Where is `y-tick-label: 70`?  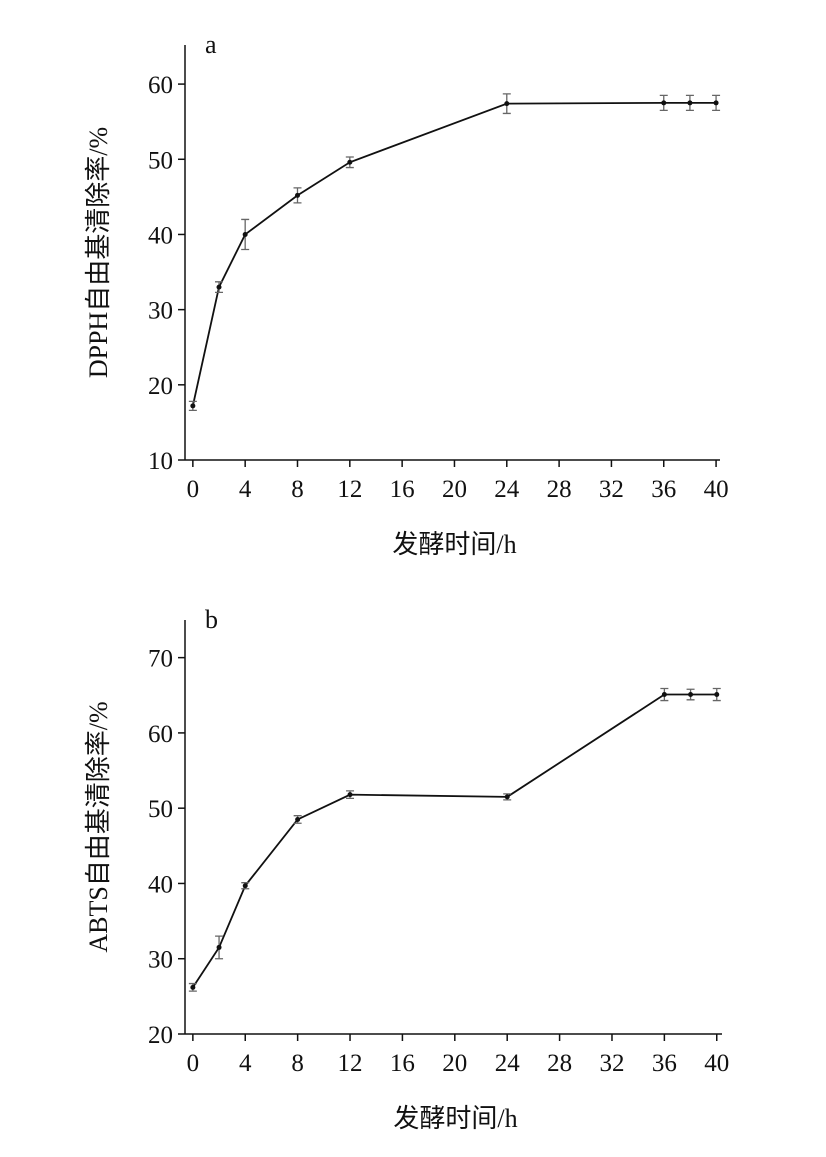
y-tick-label: 70 is located at coordinates (160, 659).